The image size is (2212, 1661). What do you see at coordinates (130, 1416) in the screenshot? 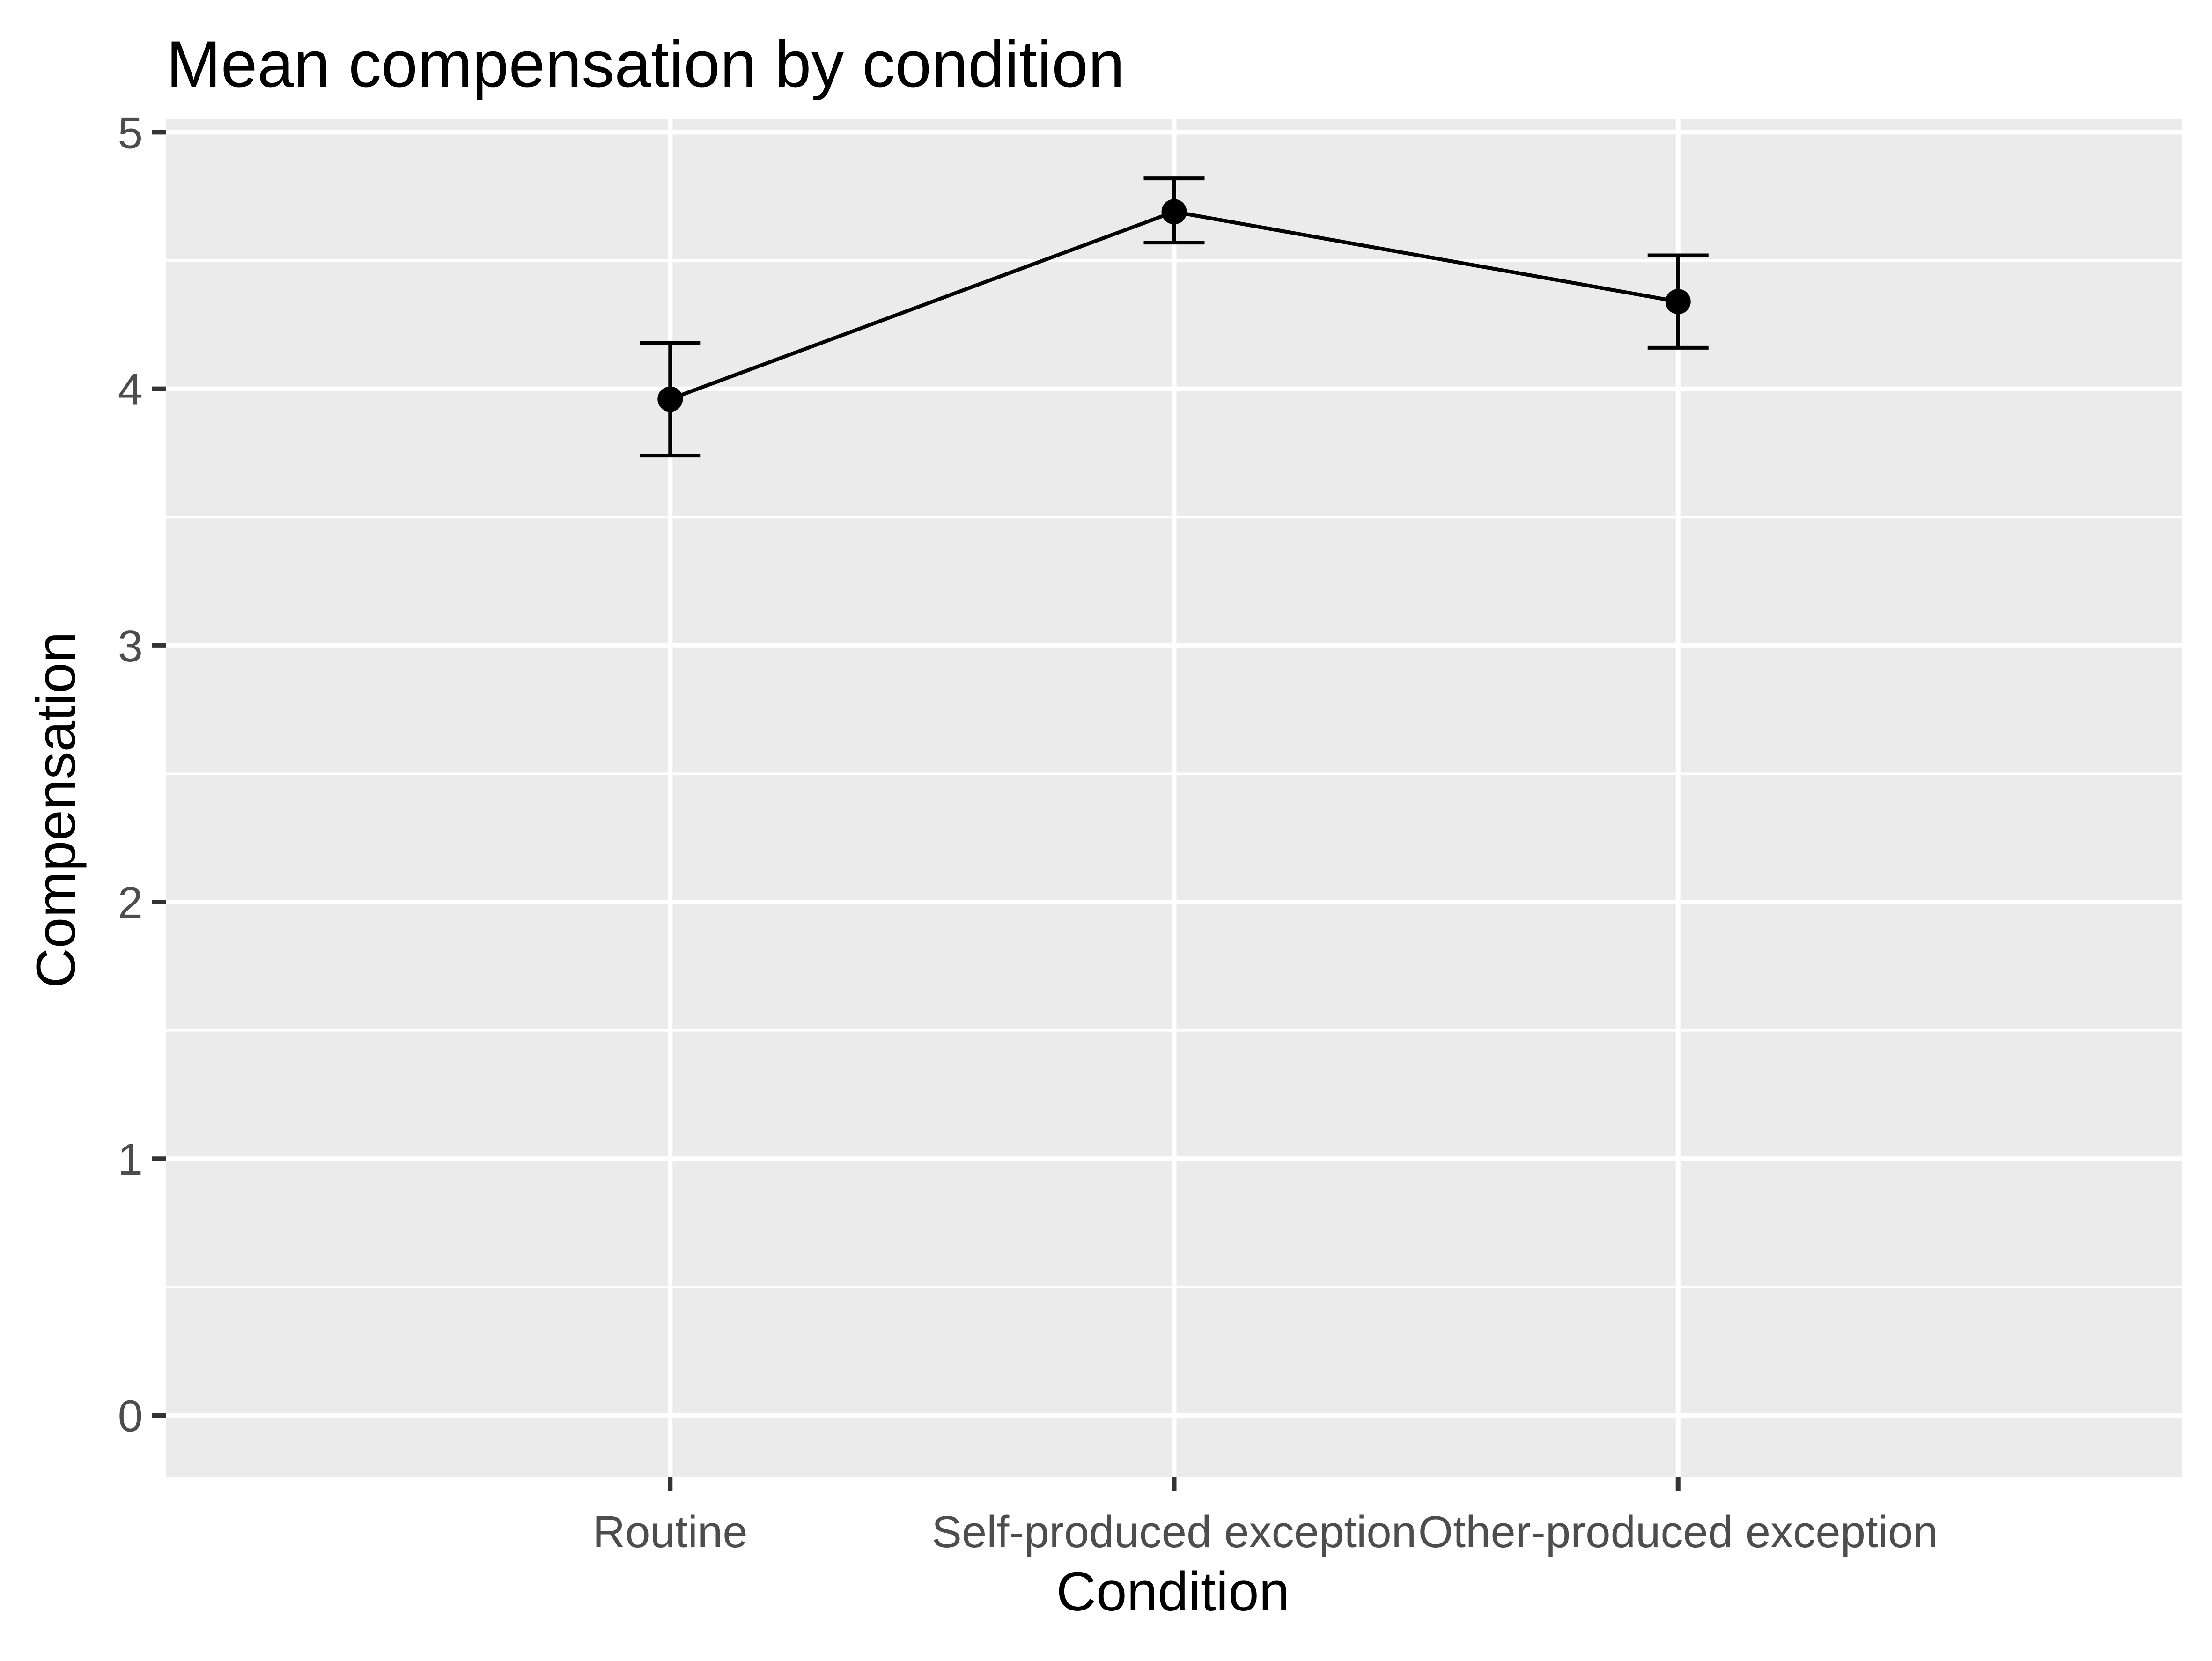
I see `y-tick-label: 0` at bounding box center [130, 1416].